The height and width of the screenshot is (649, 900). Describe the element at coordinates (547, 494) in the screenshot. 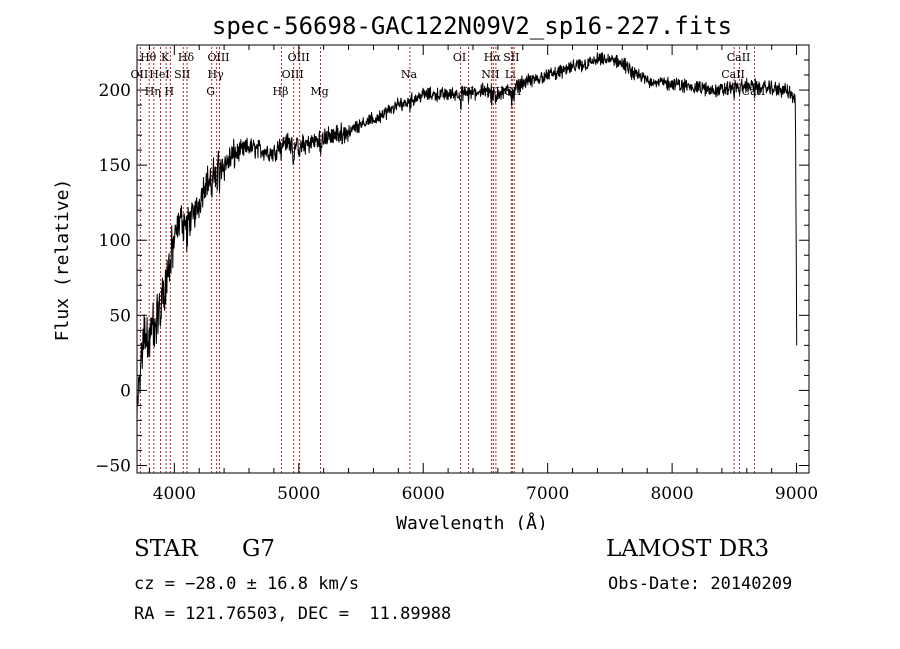

I see `x-tick-label: 7000` at that location.